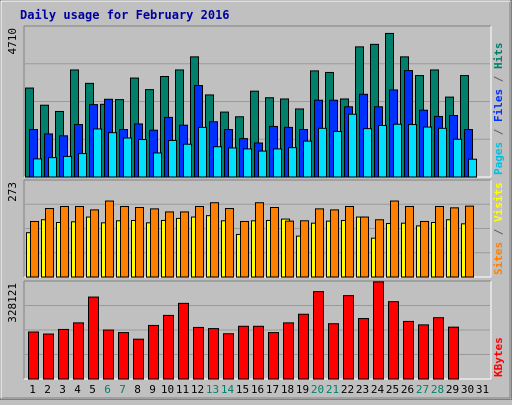  I want to click on x-tick-label: 31, so click(482, 389).